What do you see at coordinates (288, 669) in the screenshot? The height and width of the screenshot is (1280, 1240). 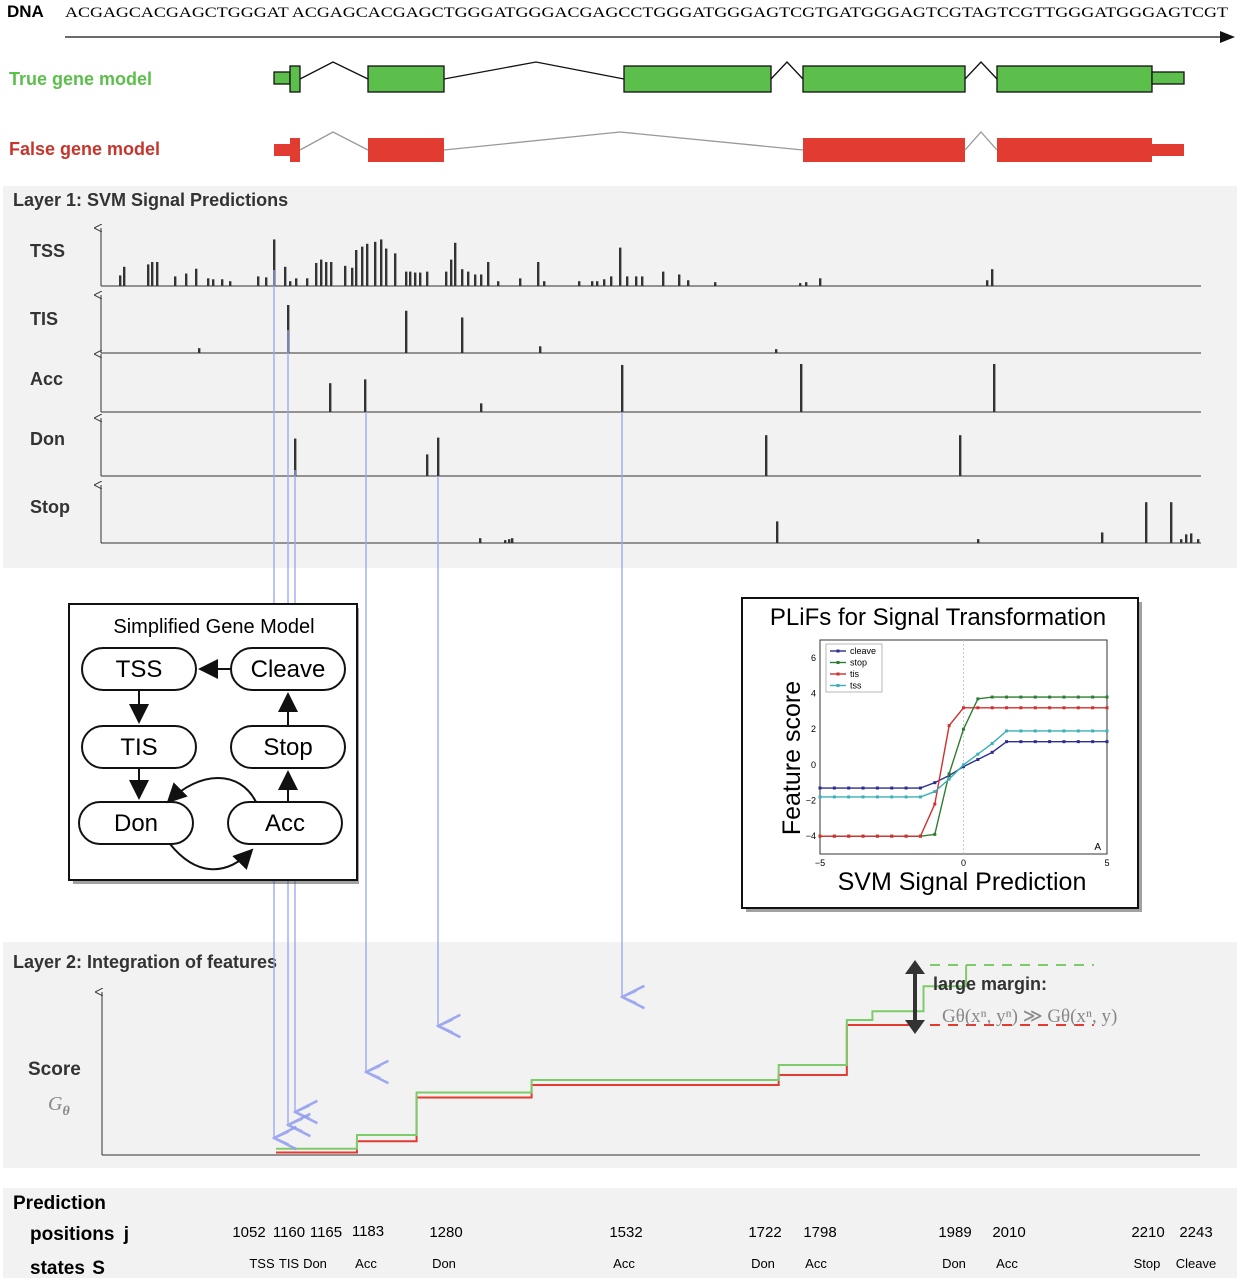 I see `state-cleave-label: Cleave` at bounding box center [288, 669].